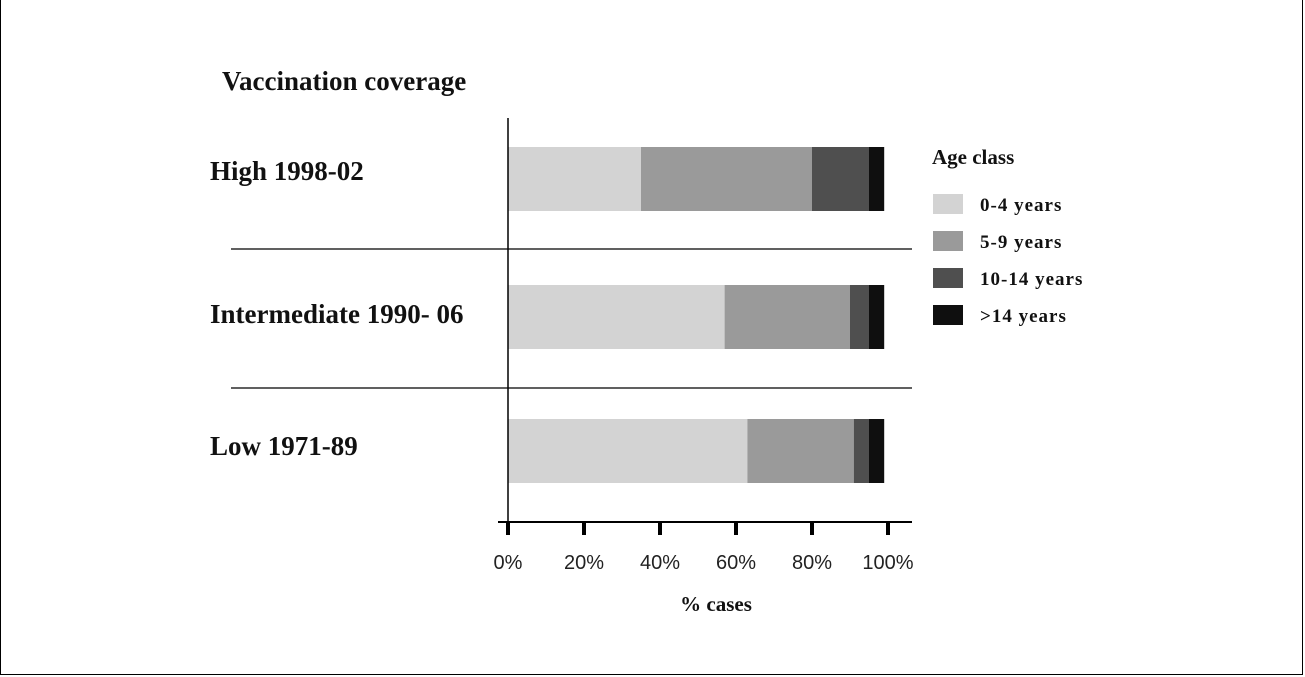 The image size is (1305, 677). Describe the element at coordinates (344, 81) in the screenshot. I see `chart-title: Vaccination coverage` at that location.